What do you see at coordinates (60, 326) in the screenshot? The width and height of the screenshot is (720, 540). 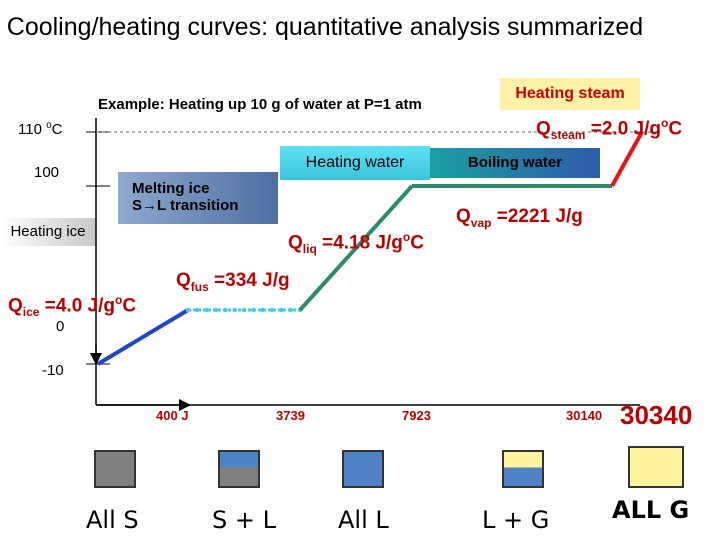 I see `y-tick-label-0: 0` at bounding box center [60, 326].